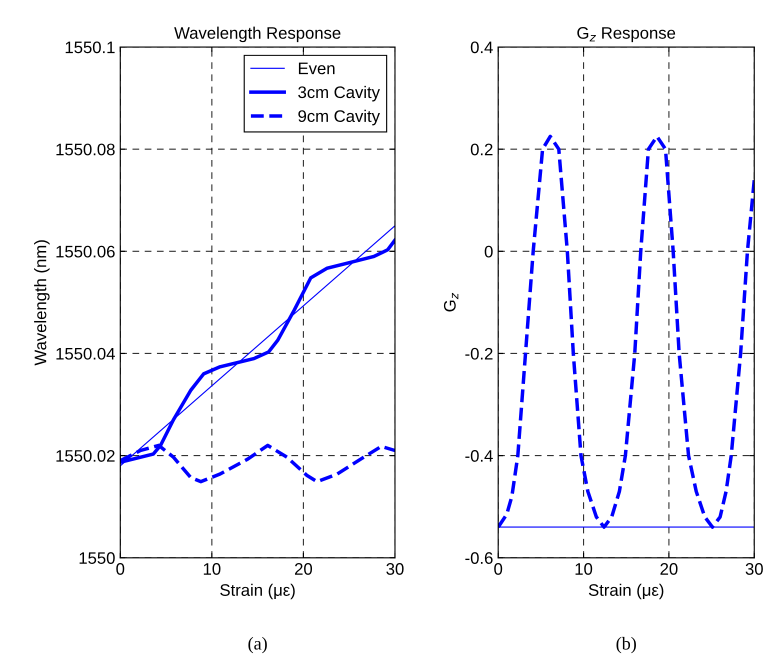  What do you see at coordinates (626, 34) in the screenshot?
I see `chart-title: G$_{z}$ Response` at bounding box center [626, 34].